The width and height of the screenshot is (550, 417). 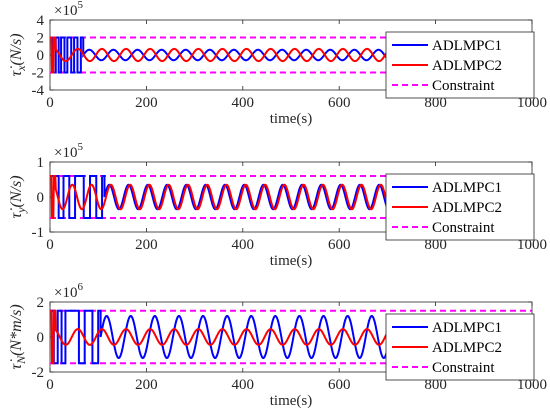 What do you see at coordinates (68, 291) in the screenshot?
I see `y-exponent-label: ×10⁶` at bounding box center [68, 291].